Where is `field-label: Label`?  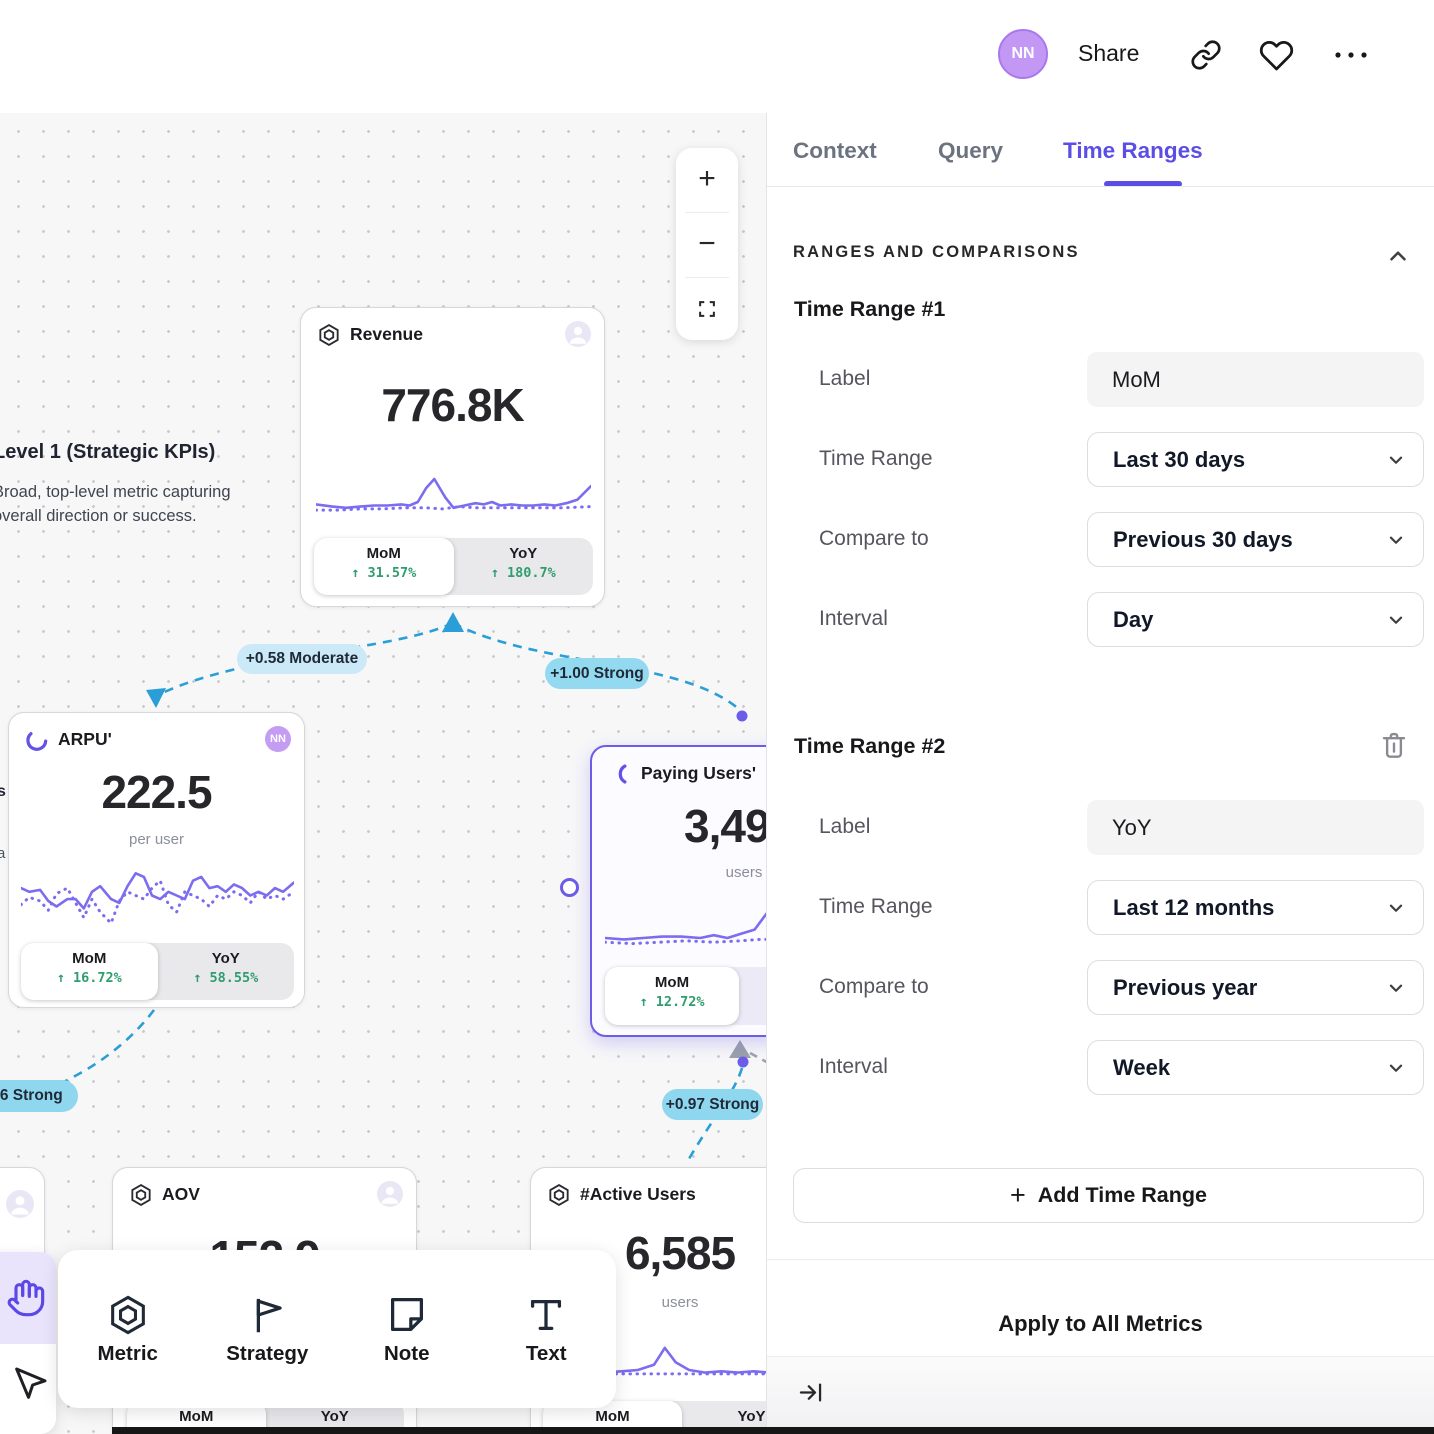 field-label: Label is located at coordinates (845, 826).